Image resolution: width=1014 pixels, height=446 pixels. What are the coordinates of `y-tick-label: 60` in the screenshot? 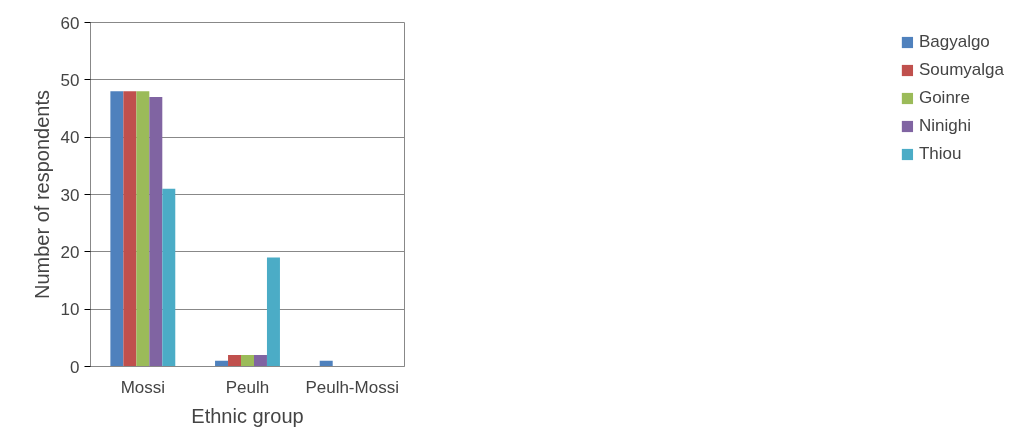 It's located at (70, 23).